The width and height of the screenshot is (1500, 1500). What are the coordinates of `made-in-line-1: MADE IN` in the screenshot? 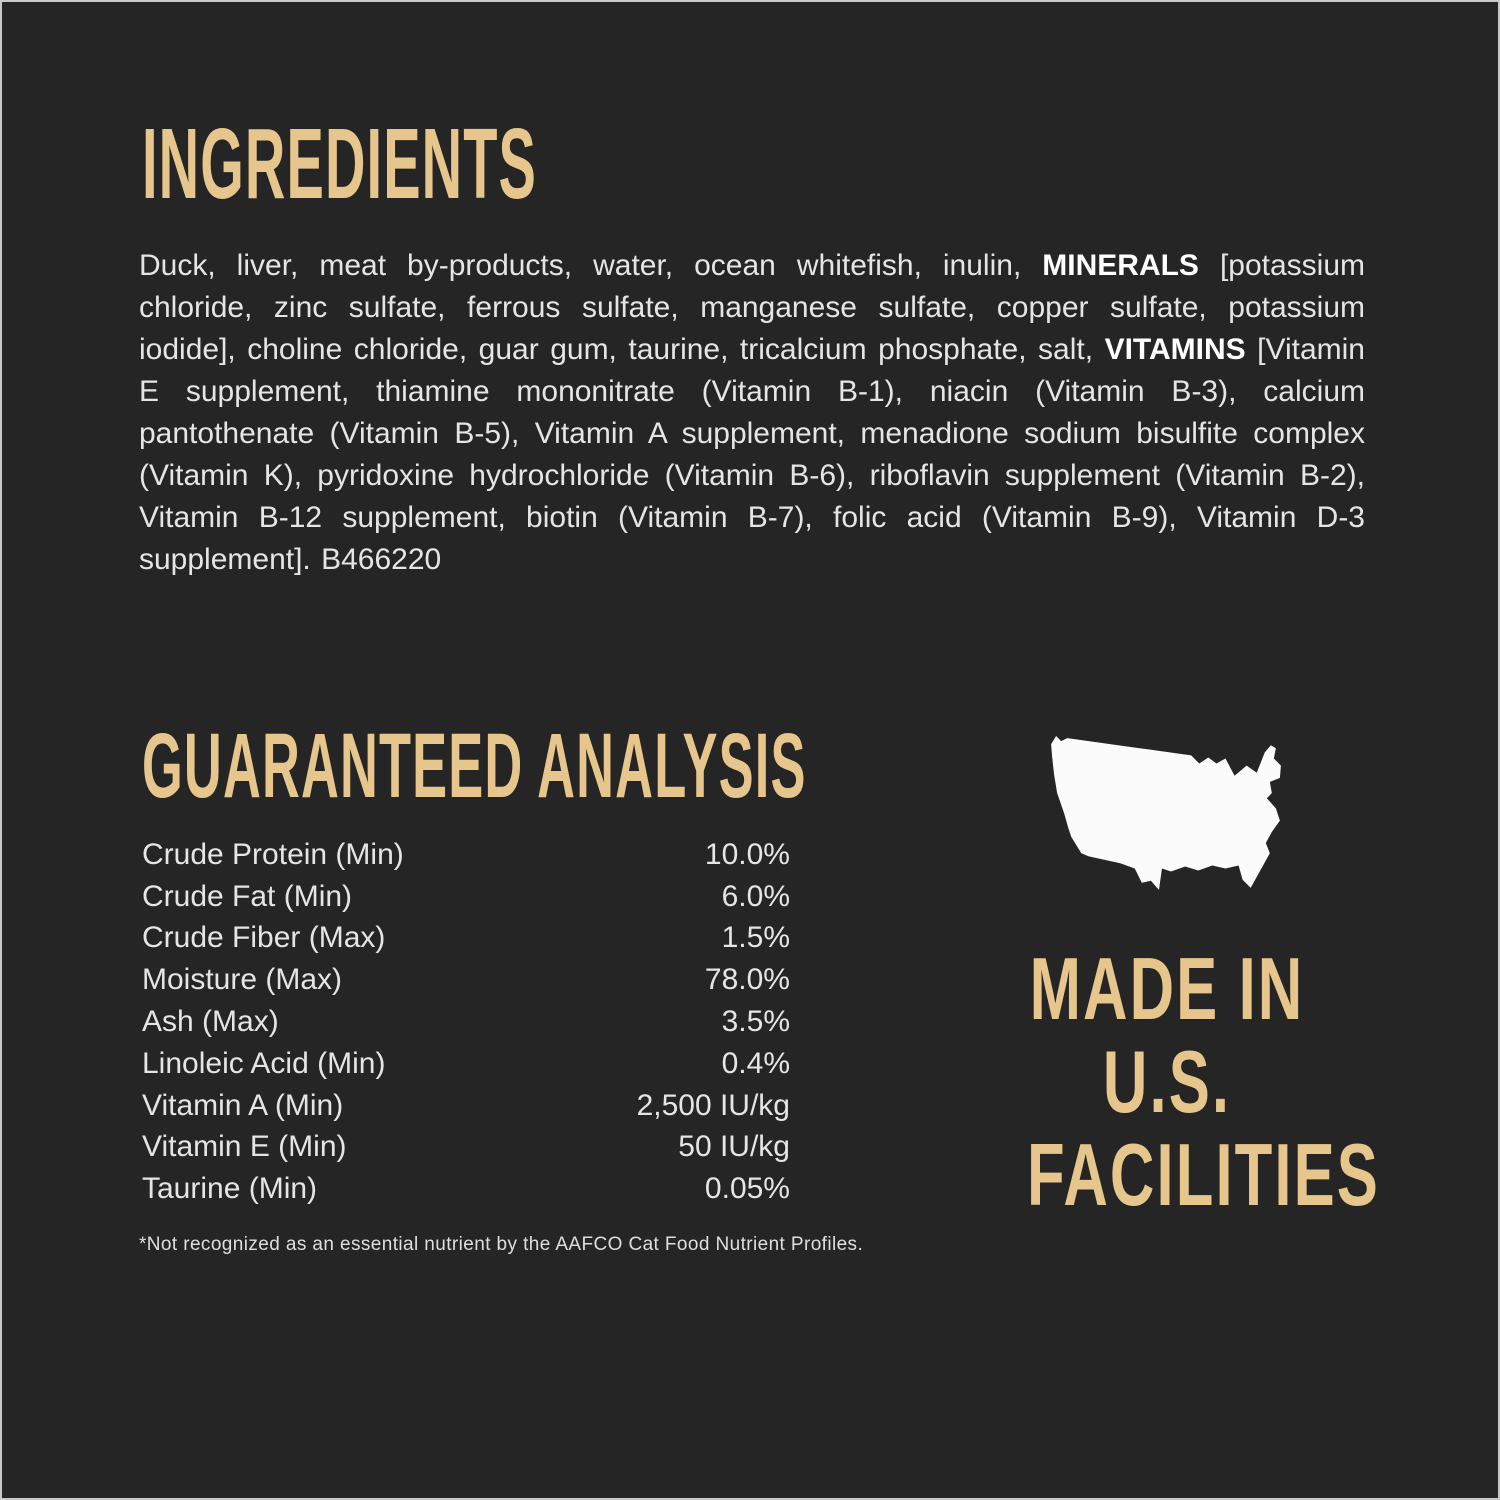 It's located at (1167, 988).